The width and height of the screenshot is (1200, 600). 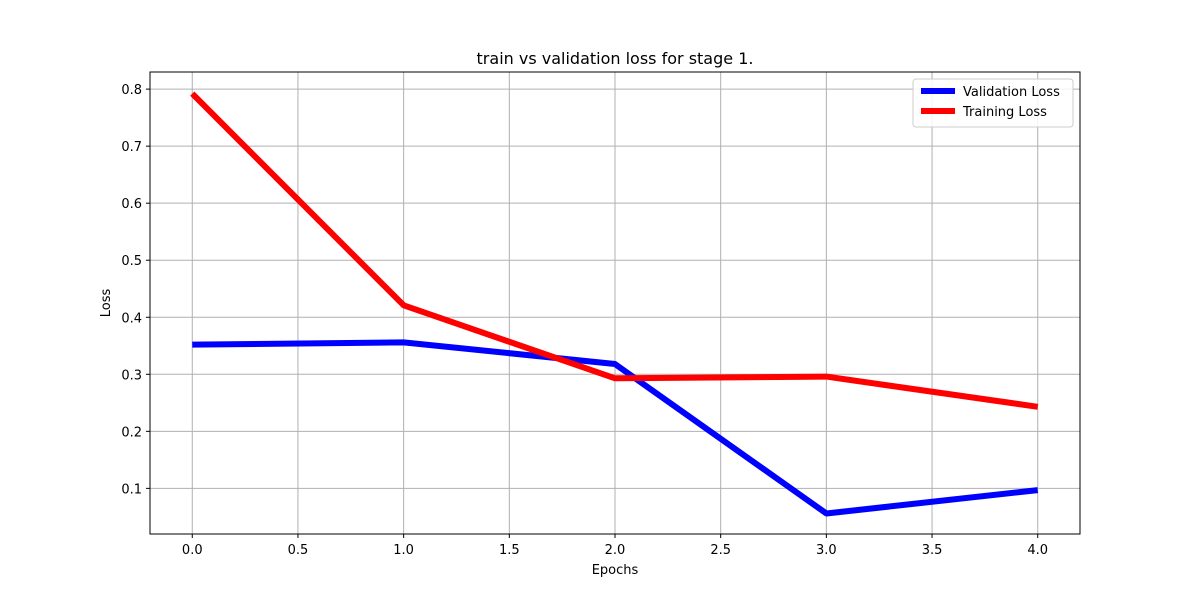 What do you see at coordinates (932, 550) in the screenshot?
I see `x-tick-label: 3.5` at bounding box center [932, 550].